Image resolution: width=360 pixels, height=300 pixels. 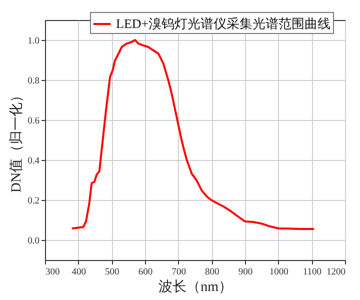 I want to click on y-tick-label: 0.6, so click(x=34, y=121).